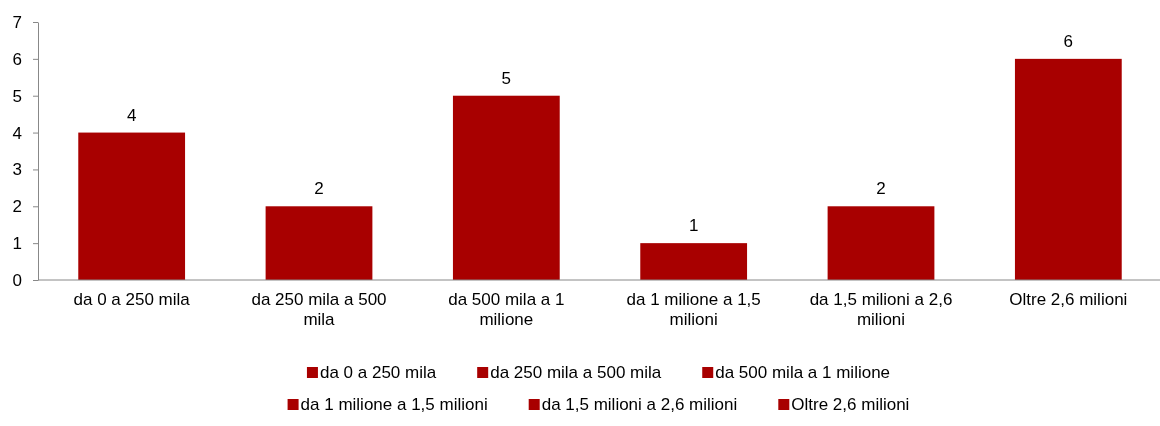  What do you see at coordinates (639, 404) in the screenshot?
I see `legend-label: da 1,5 milioni a 2,6 milioni` at bounding box center [639, 404].